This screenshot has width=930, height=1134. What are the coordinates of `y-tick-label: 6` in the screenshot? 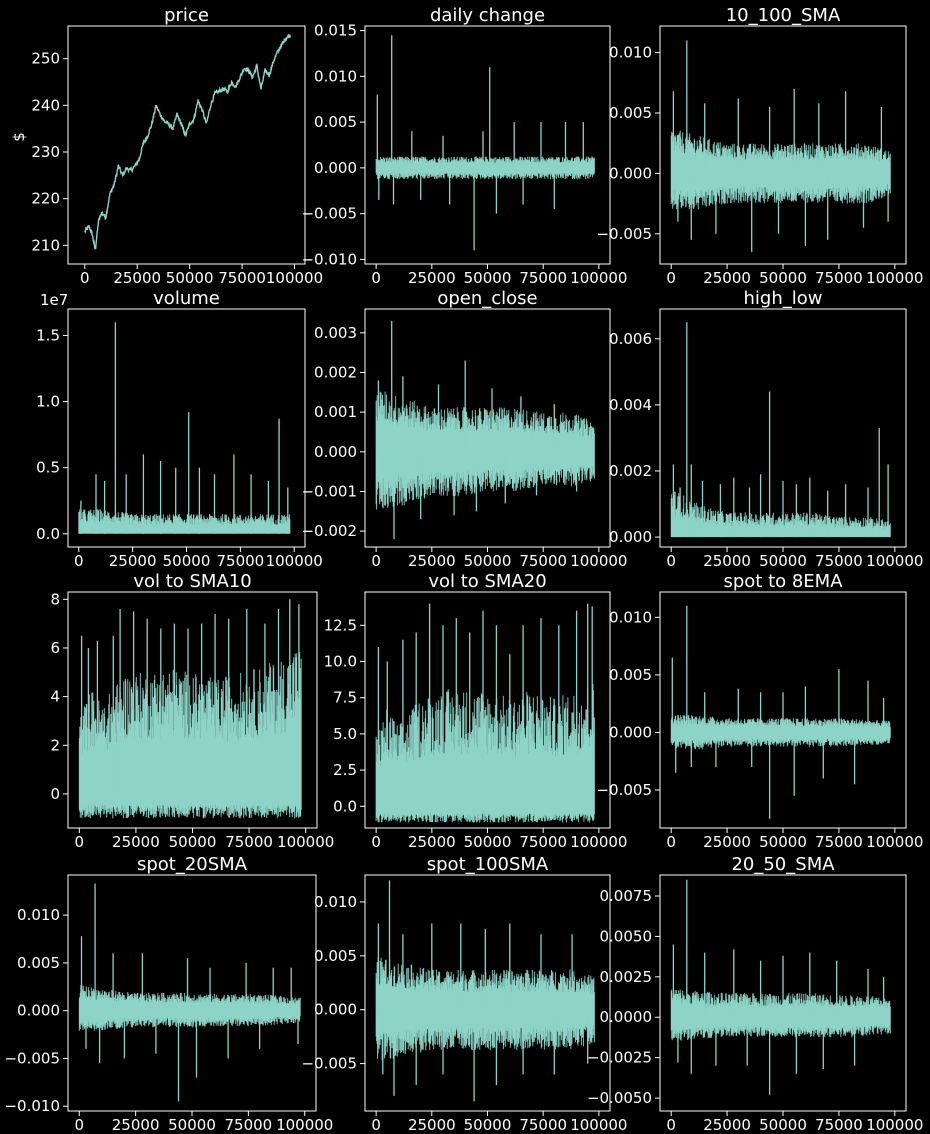 It's located at (55, 648).